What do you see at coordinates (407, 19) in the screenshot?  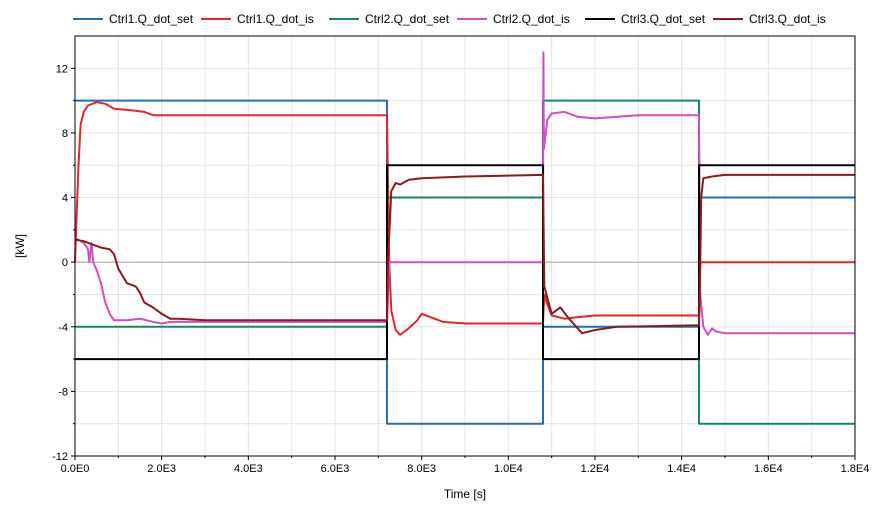 I see `legend-label: Ctrl2.Q_dot_set` at bounding box center [407, 19].